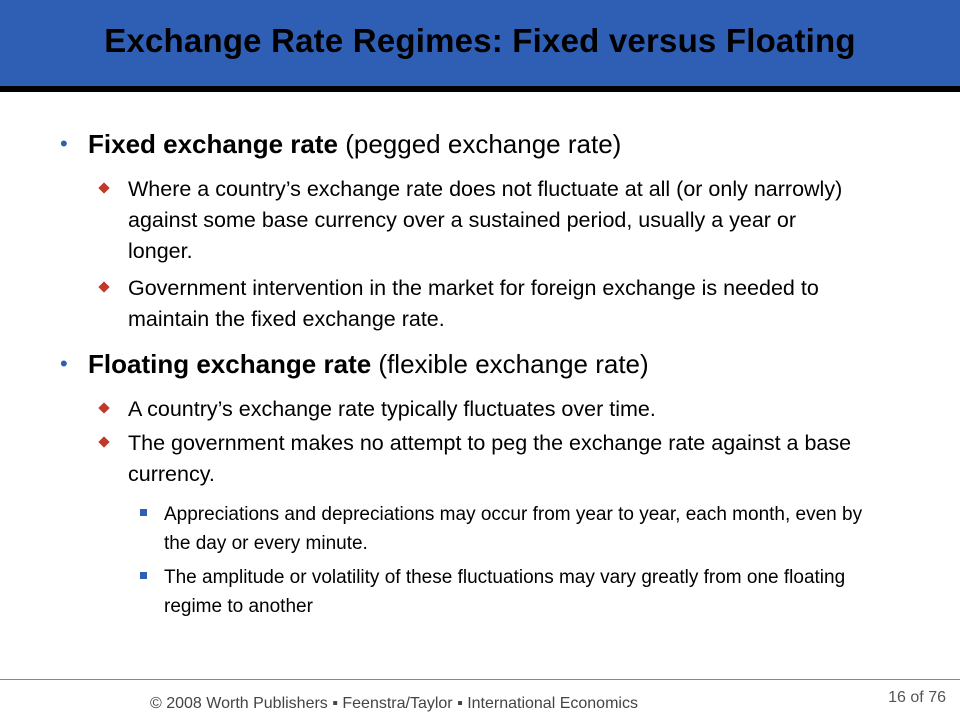  Describe the element at coordinates (937, 697) in the screenshot. I see `page-total: 76` at that location.